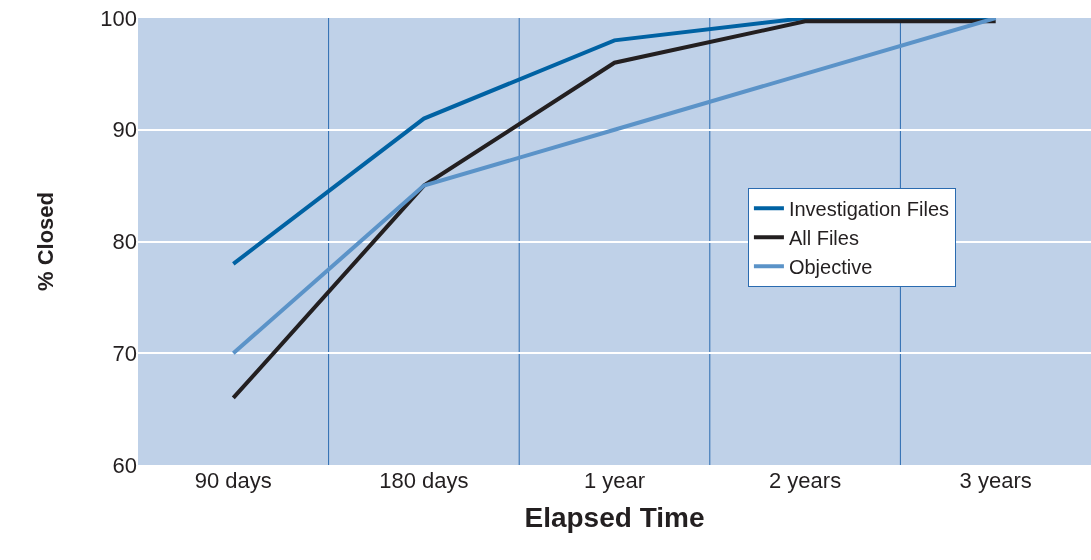  Describe the element at coordinates (830, 267) in the screenshot. I see `legend-label: Objective` at that location.